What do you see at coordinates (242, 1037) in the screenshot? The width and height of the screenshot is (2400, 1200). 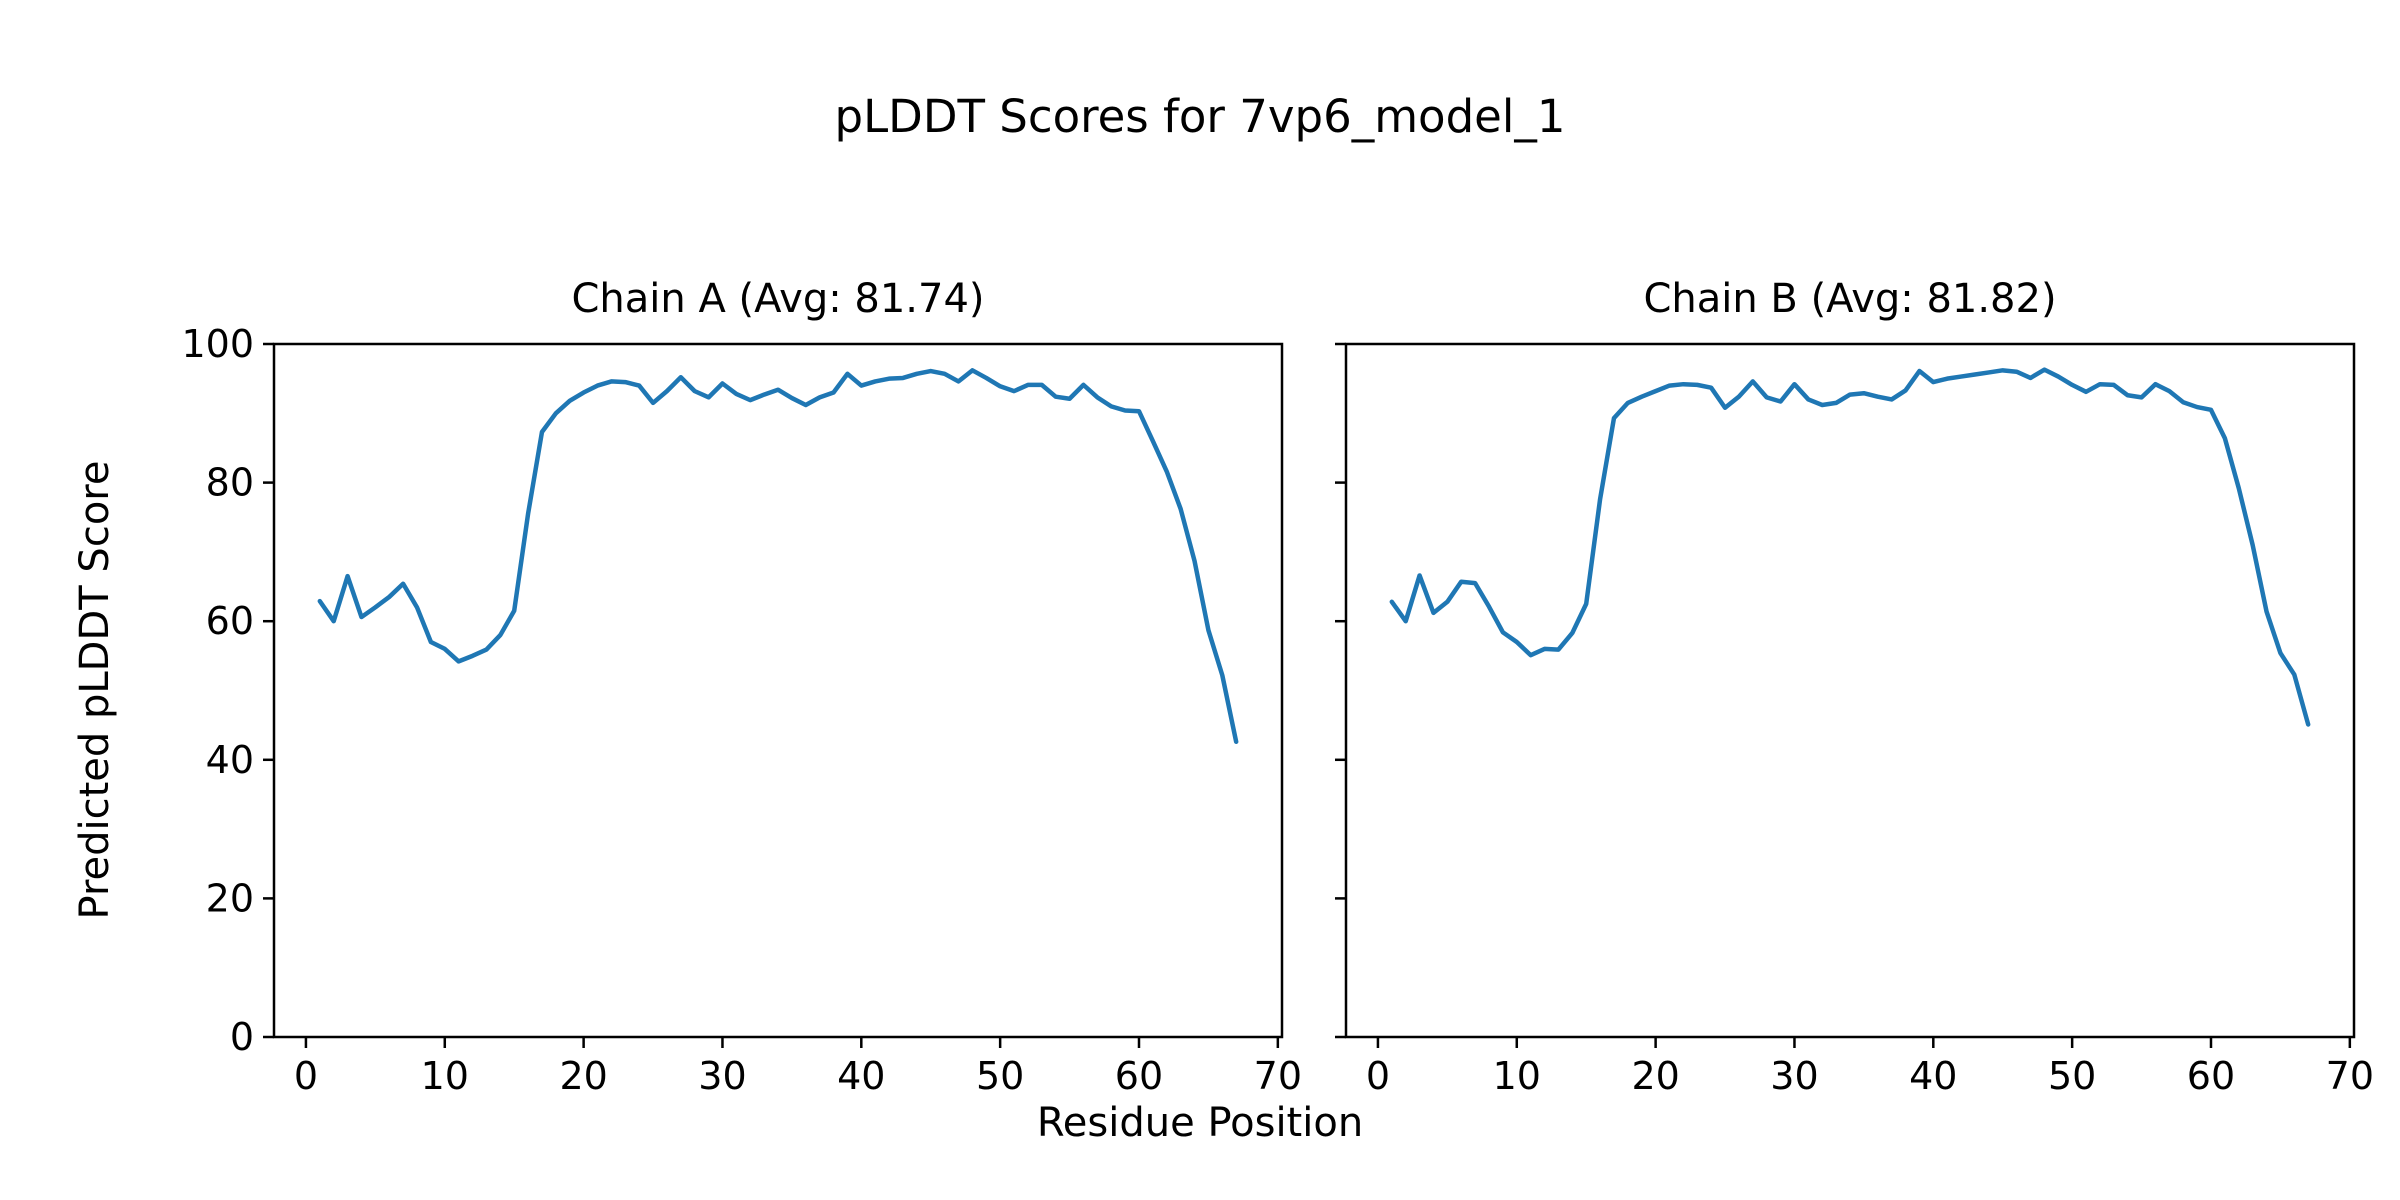 I see `y-tick-label: 0` at bounding box center [242, 1037].